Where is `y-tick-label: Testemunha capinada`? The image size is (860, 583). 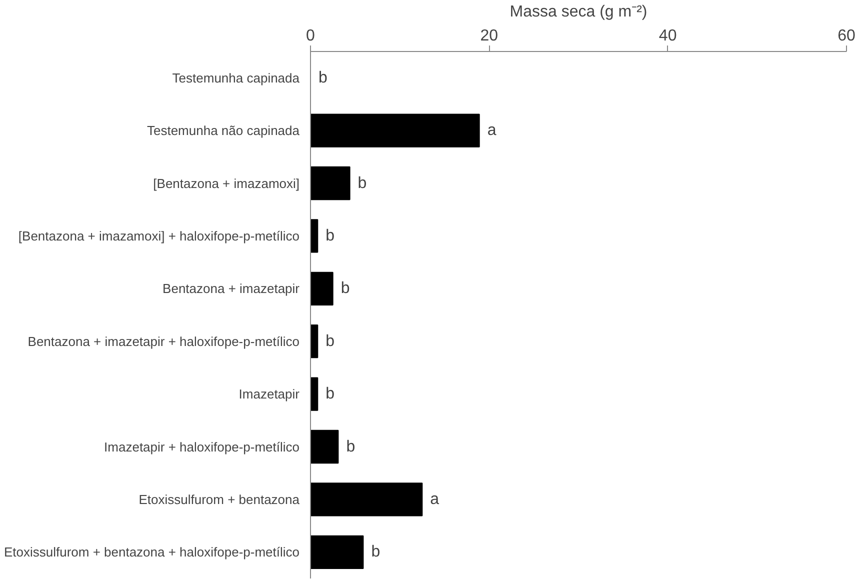 y-tick-label: Testemunha capinada is located at coordinates (236, 78).